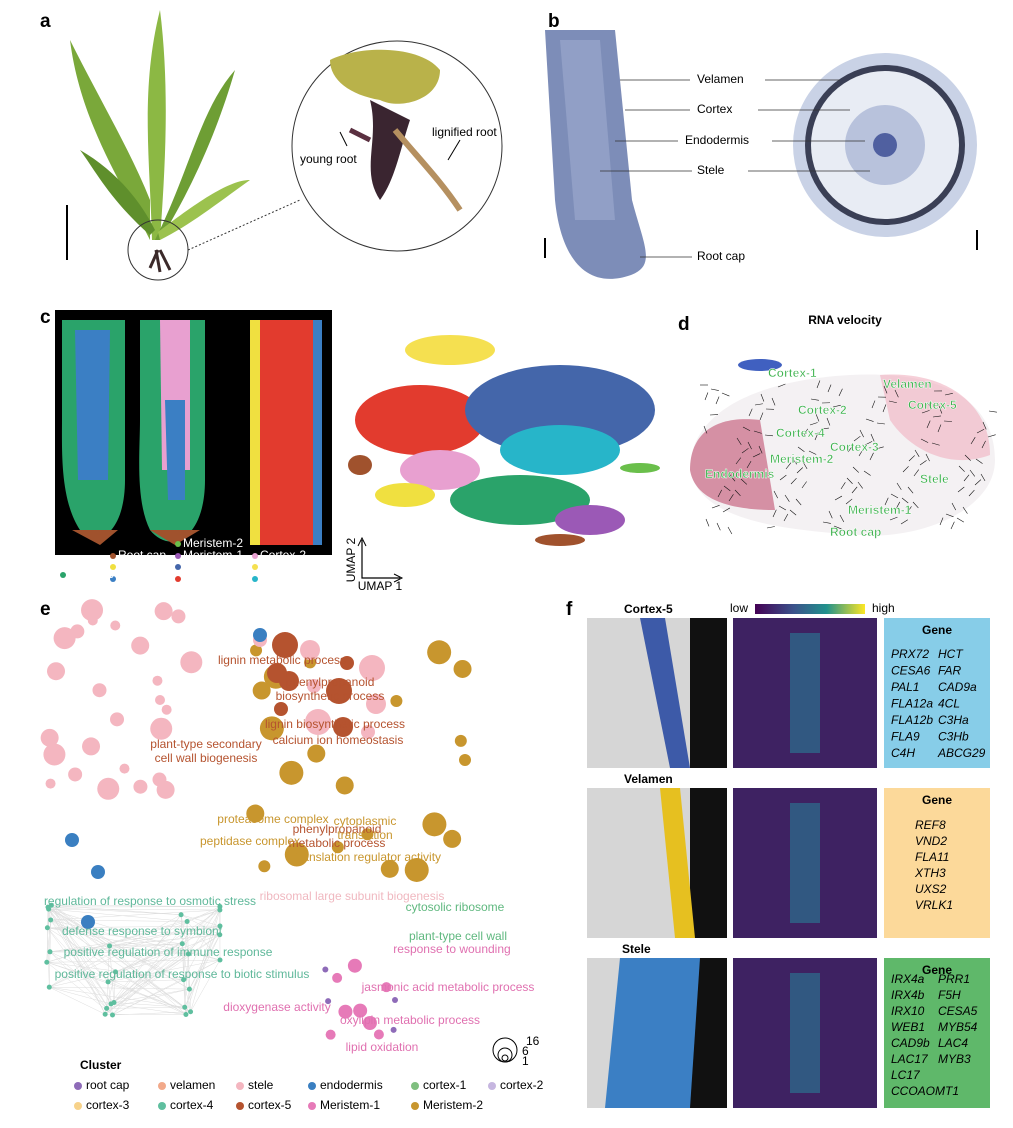 This screenshot has height=1128, width=1013. What do you see at coordinates (930, 825) in the screenshot?
I see `gene-name: REF8` at bounding box center [930, 825].